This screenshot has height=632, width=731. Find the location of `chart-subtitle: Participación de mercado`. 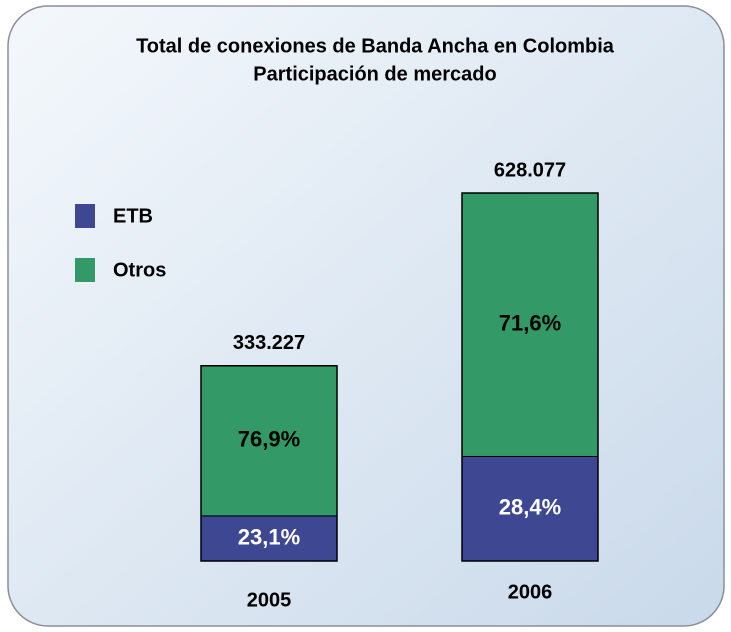

chart-subtitle: Participación de mercado is located at coordinates (374, 74).